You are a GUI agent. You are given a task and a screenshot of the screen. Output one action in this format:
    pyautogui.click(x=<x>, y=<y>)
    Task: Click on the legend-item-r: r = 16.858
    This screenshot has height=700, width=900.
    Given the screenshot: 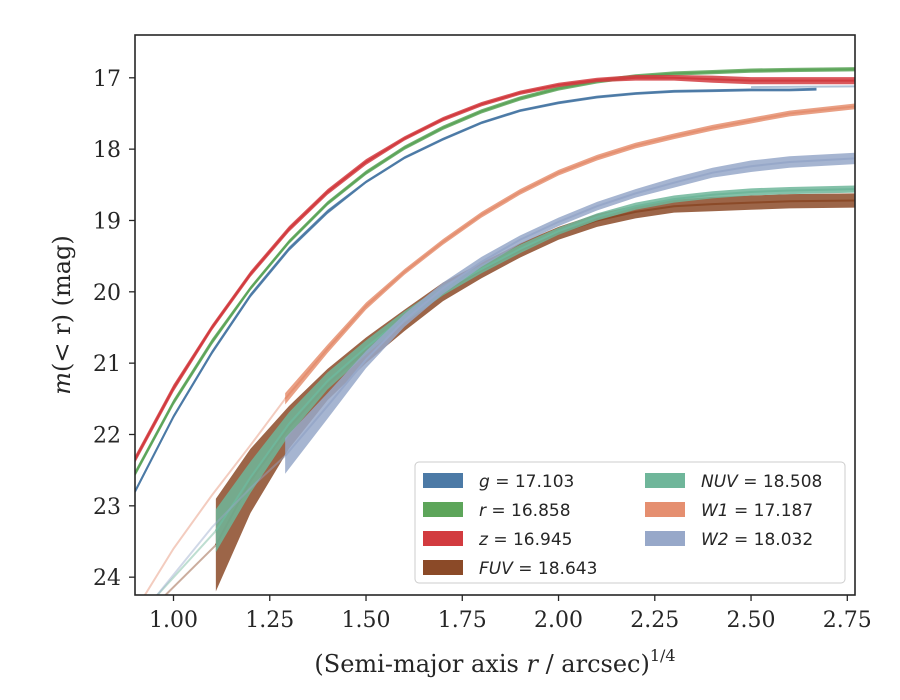 What is the action you would take?
    pyautogui.click(x=497, y=511)
    